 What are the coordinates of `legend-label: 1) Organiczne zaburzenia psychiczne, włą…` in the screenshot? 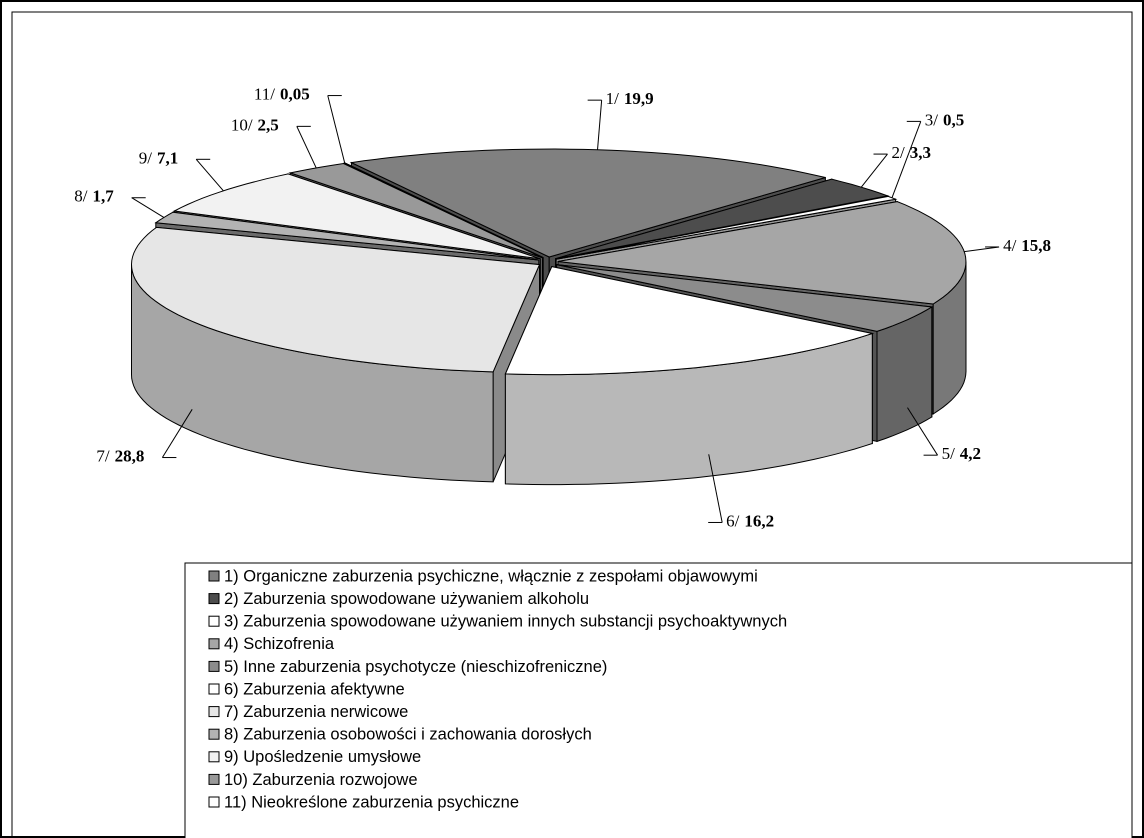 It's located at (491, 576).